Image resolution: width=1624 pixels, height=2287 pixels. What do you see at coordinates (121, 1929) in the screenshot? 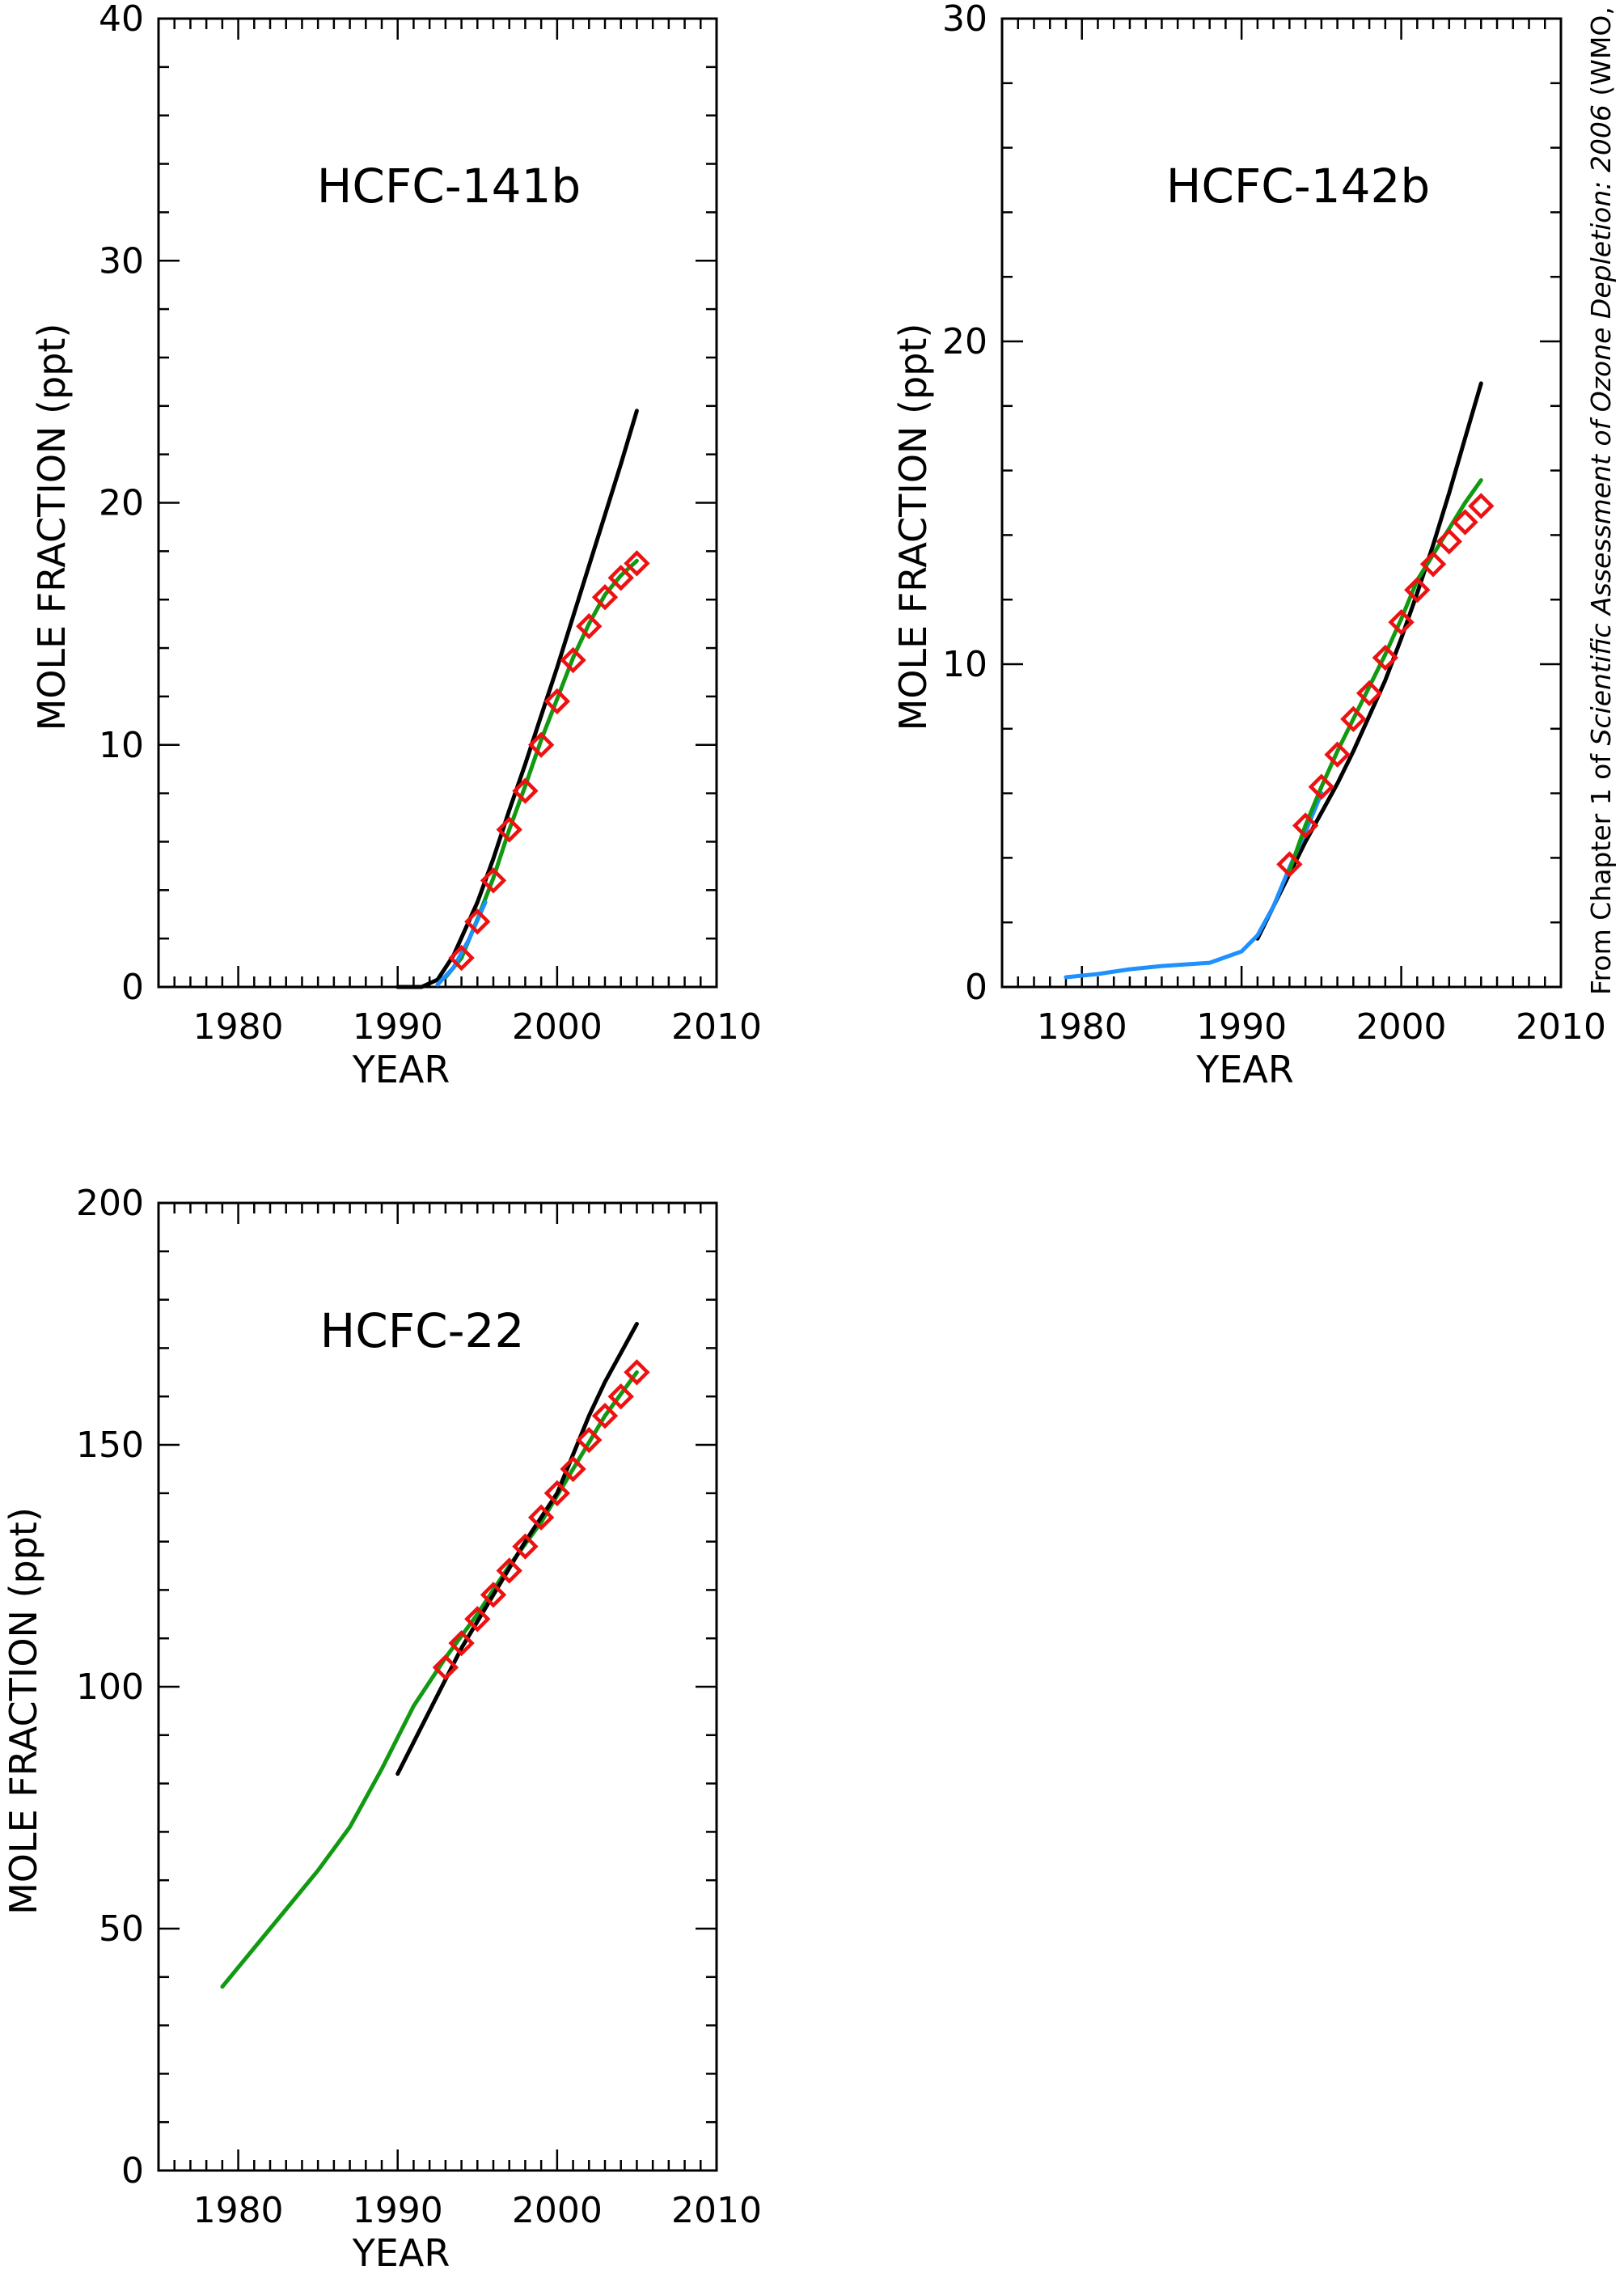
I see `y-tick-label: 50` at bounding box center [121, 1929].